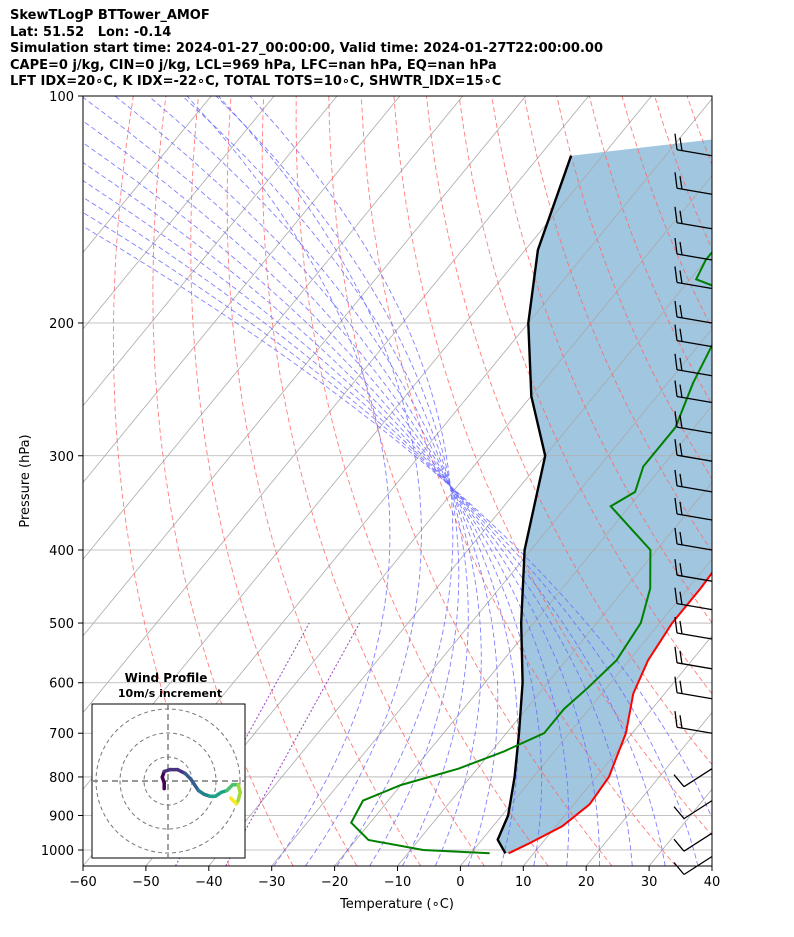 The width and height of the screenshot is (794, 937). Describe the element at coordinates (61, 624) in the screenshot. I see `y-tick-label: 500` at that location.